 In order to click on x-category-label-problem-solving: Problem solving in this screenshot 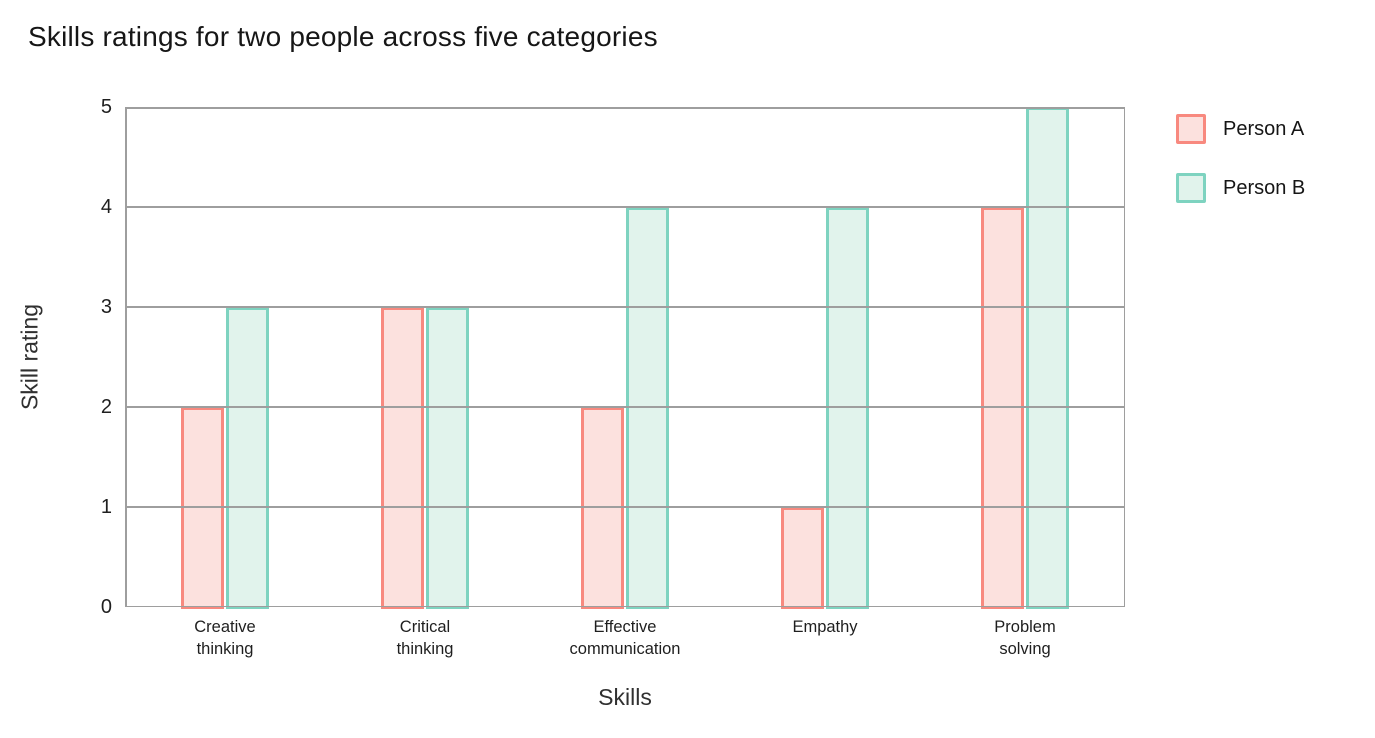, I will do `click(1025, 638)`.